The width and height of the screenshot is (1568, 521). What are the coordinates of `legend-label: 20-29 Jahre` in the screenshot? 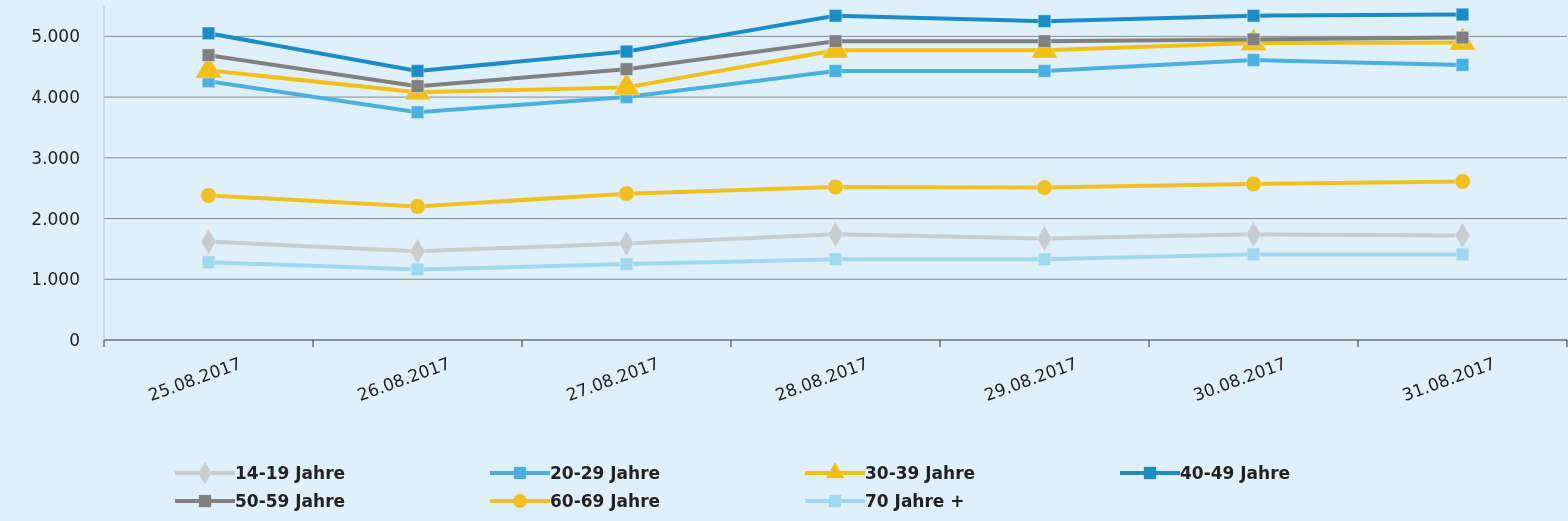 It's located at (605, 473).